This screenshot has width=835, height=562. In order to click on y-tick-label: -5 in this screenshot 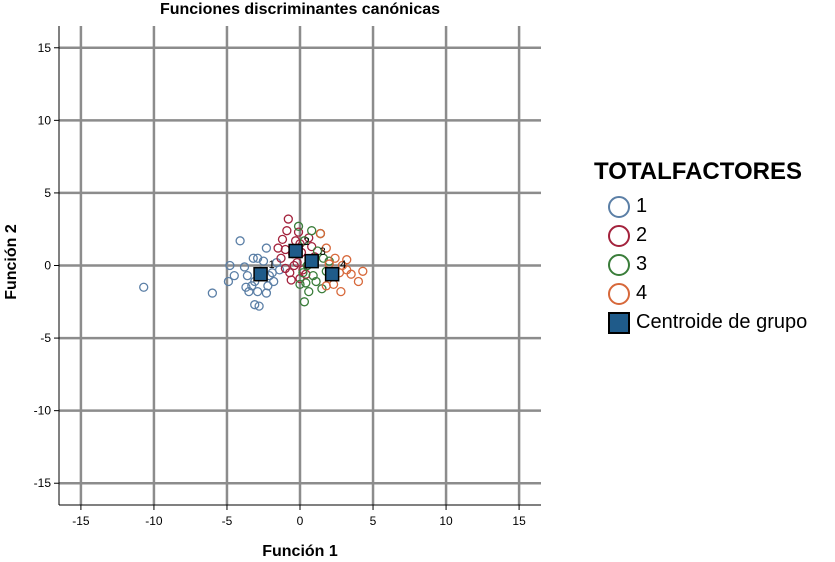, I will do `click(45, 338)`.